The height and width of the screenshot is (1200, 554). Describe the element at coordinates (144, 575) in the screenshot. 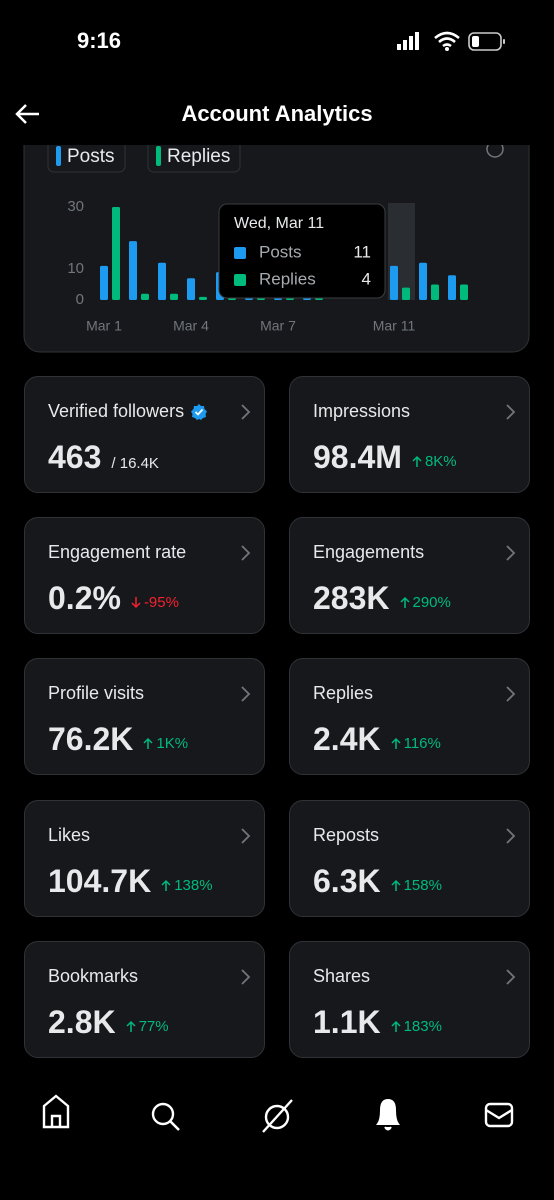

I see `metric-card: Engagement rate 0.2% -95%` at that location.